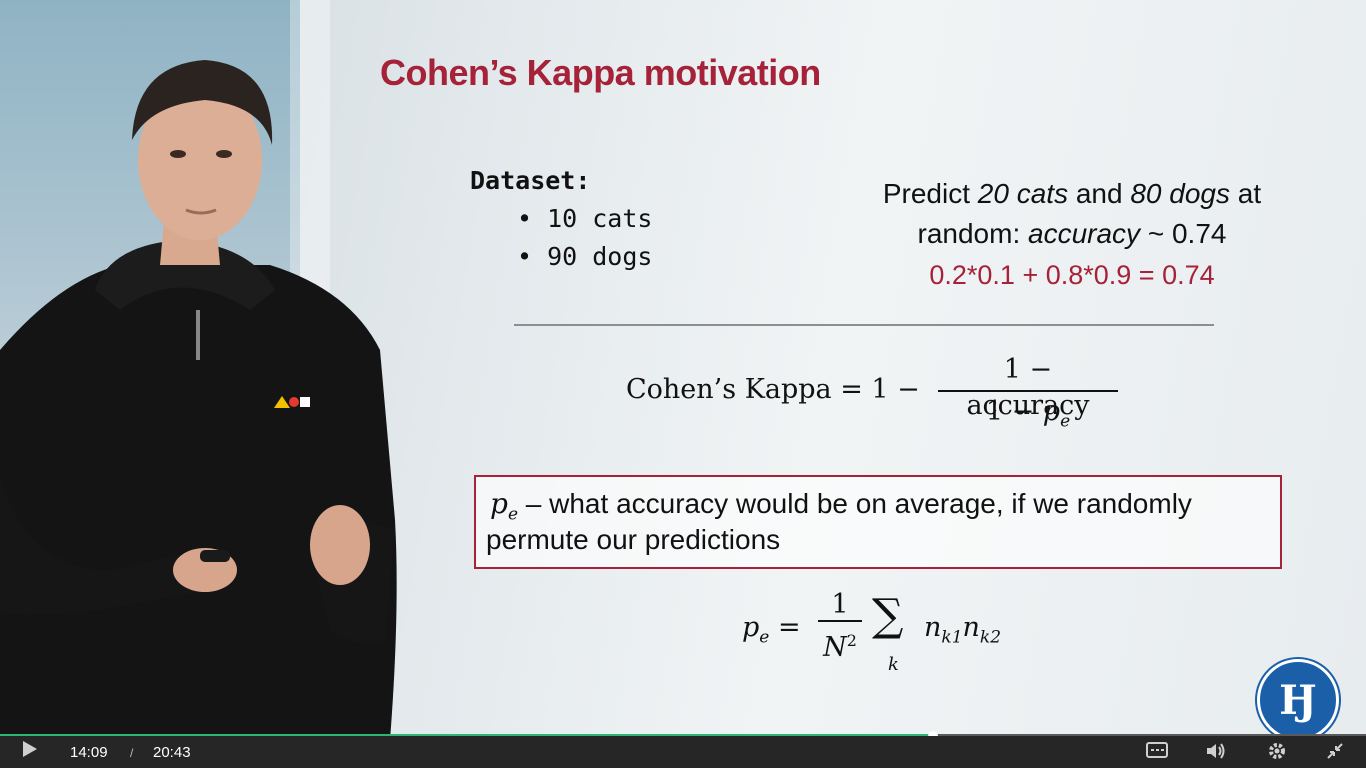 The width and height of the screenshot is (1366, 768). What do you see at coordinates (30, 751) in the screenshot?
I see `play-icon` at bounding box center [30, 751].